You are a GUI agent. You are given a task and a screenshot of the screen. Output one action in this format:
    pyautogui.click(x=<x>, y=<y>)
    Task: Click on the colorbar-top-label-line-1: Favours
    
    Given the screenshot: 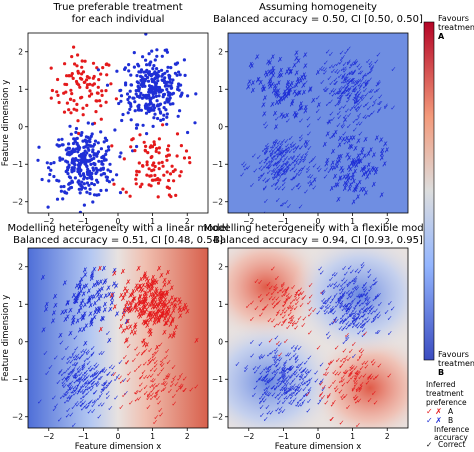 What is the action you would take?
    pyautogui.click(x=453, y=18)
    